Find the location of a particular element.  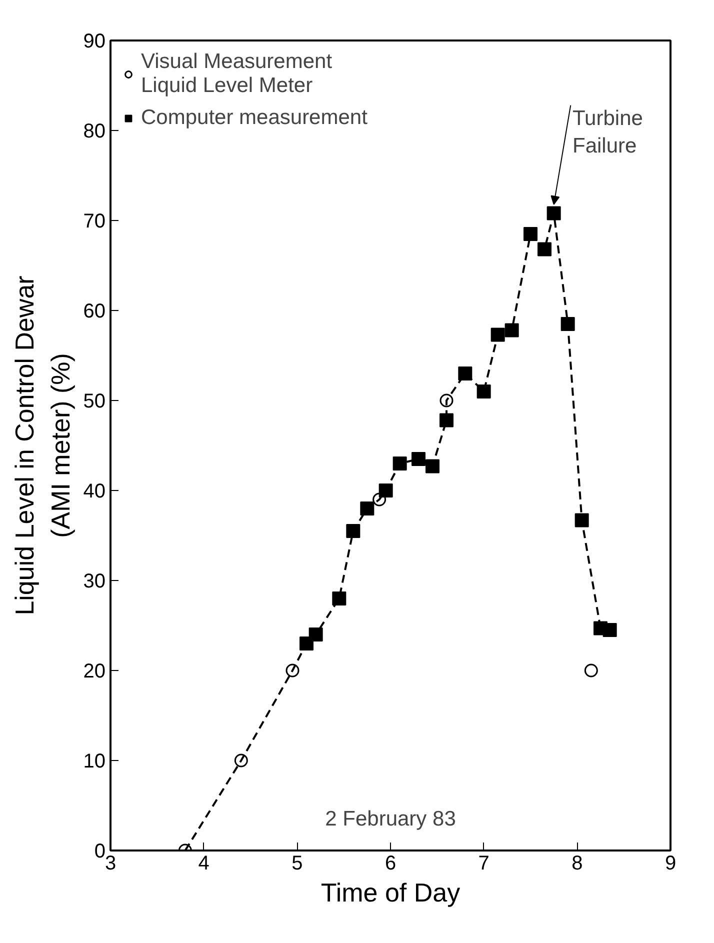

y-tick-label: 0 is located at coordinates (100, 851).